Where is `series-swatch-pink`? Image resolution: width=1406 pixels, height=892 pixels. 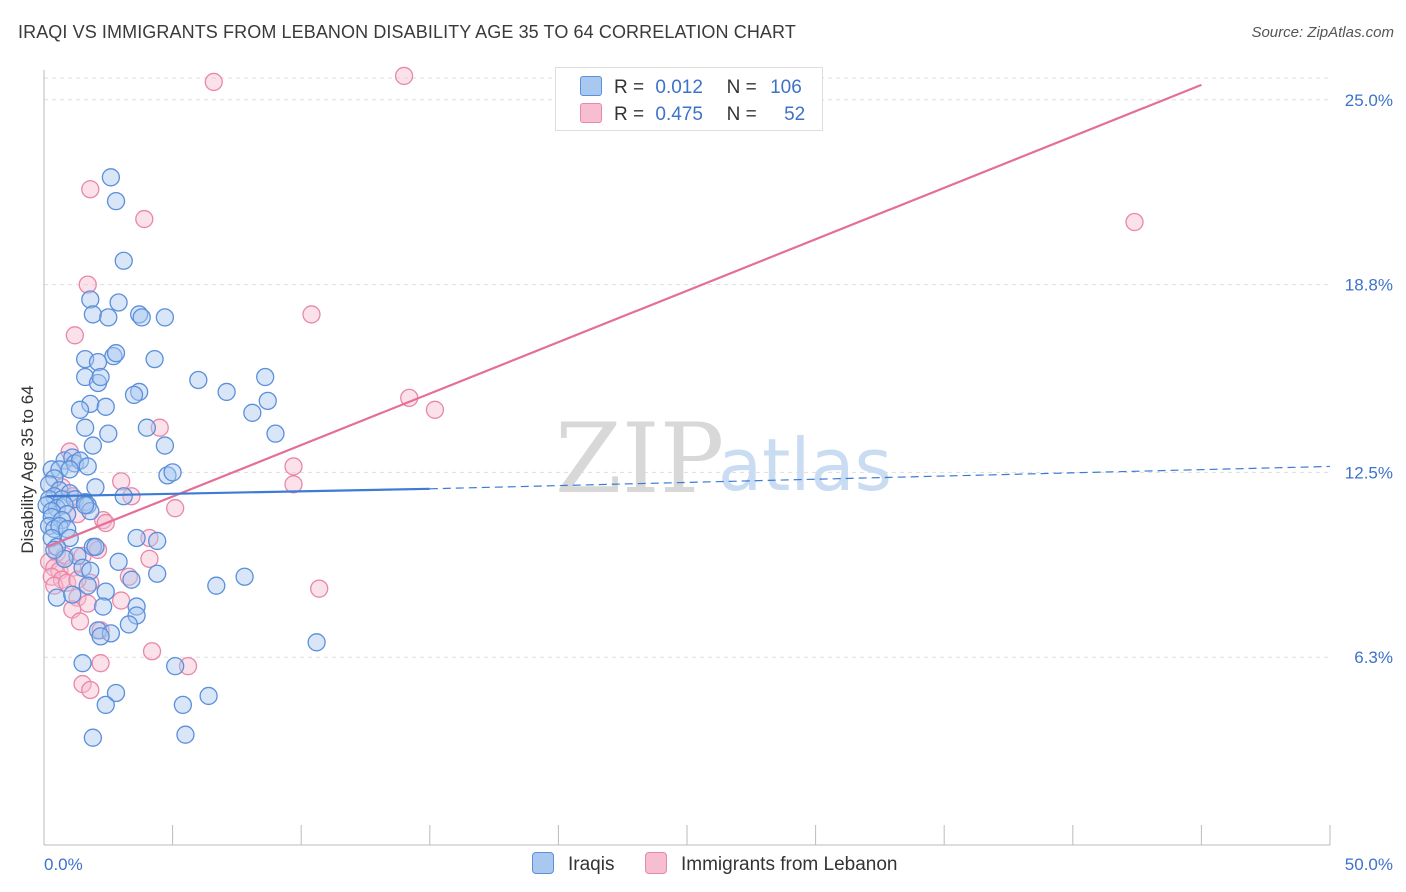
series-swatch-pink is located at coordinates (656, 863).